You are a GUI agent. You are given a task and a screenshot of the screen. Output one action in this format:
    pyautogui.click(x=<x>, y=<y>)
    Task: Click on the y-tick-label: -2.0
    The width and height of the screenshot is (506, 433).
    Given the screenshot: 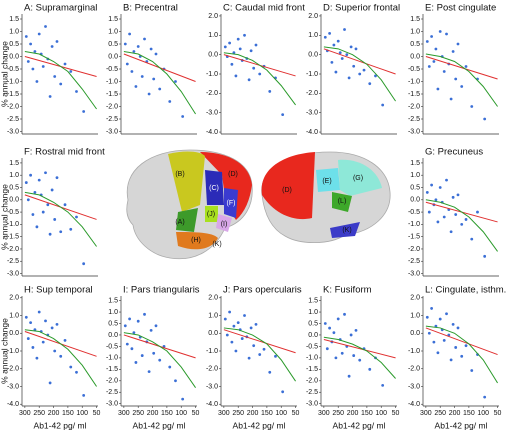 What is the action you would take?
    pyautogui.click(x=312, y=381)
    